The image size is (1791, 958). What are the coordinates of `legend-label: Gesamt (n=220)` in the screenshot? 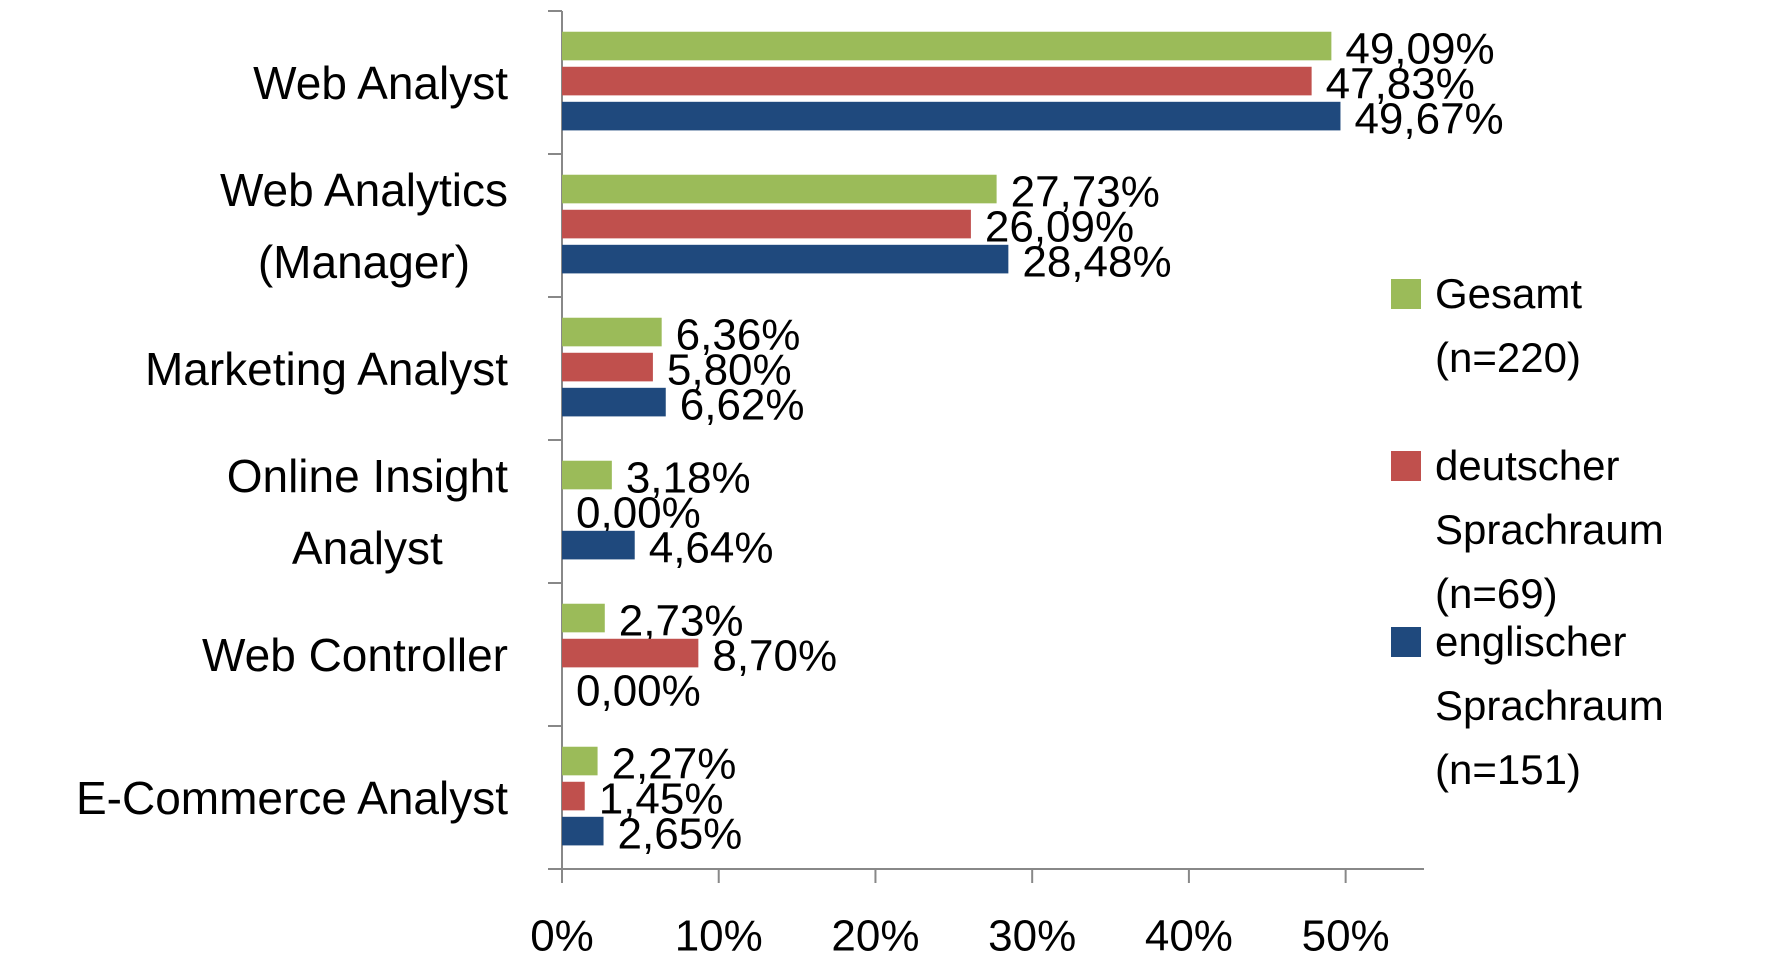 It's located at (1509, 325).